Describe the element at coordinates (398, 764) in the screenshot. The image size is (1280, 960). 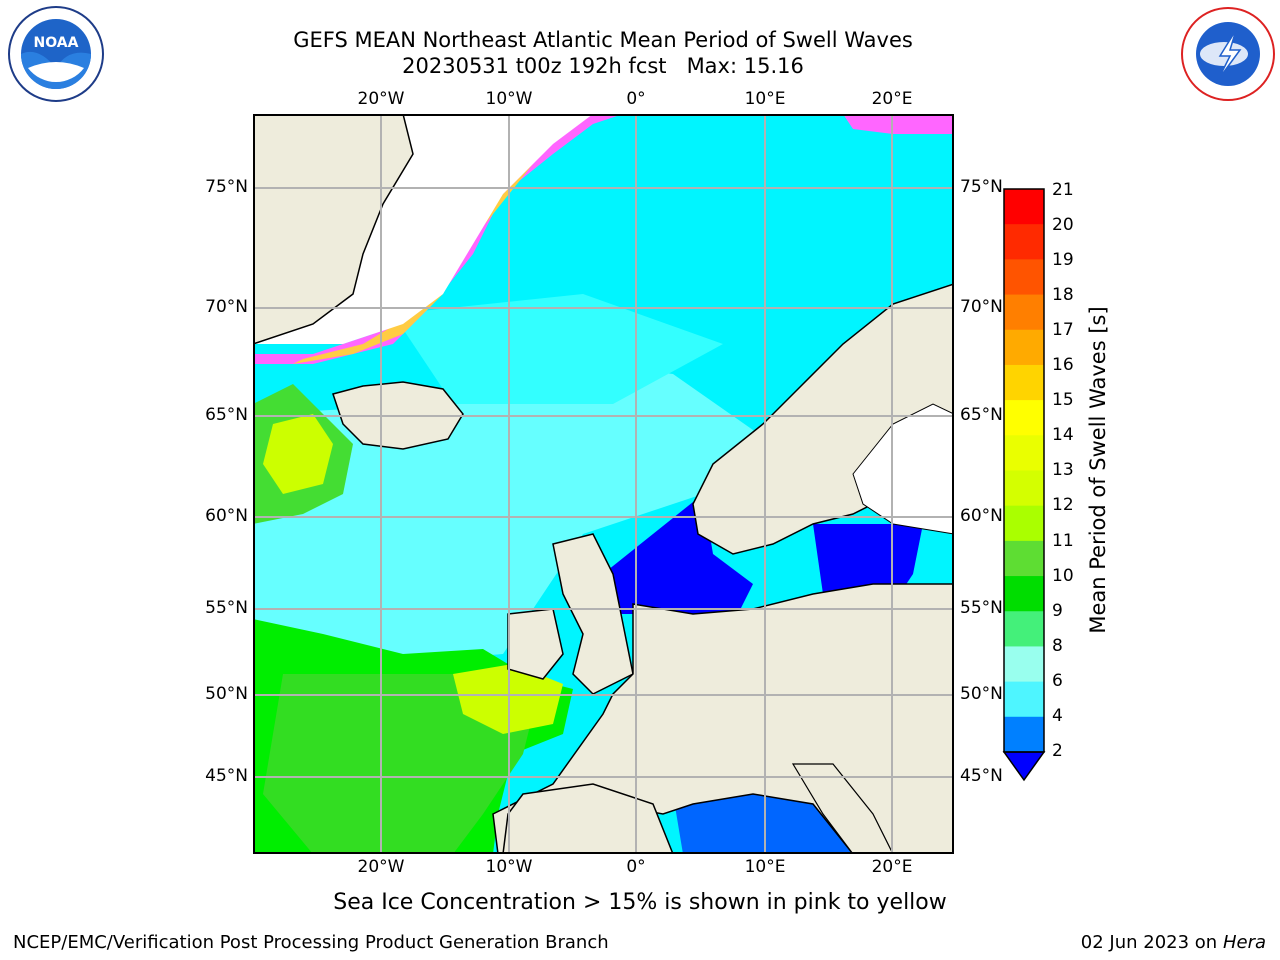
I see `swell-region-green-core` at that location.